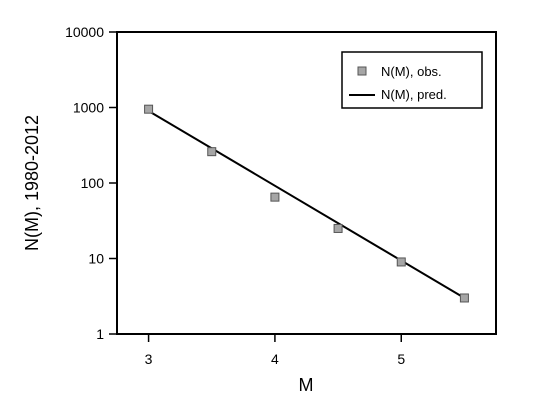 This screenshot has height=409, width=534. I want to click on x-axis: 3 4 5, so click(275, 350).